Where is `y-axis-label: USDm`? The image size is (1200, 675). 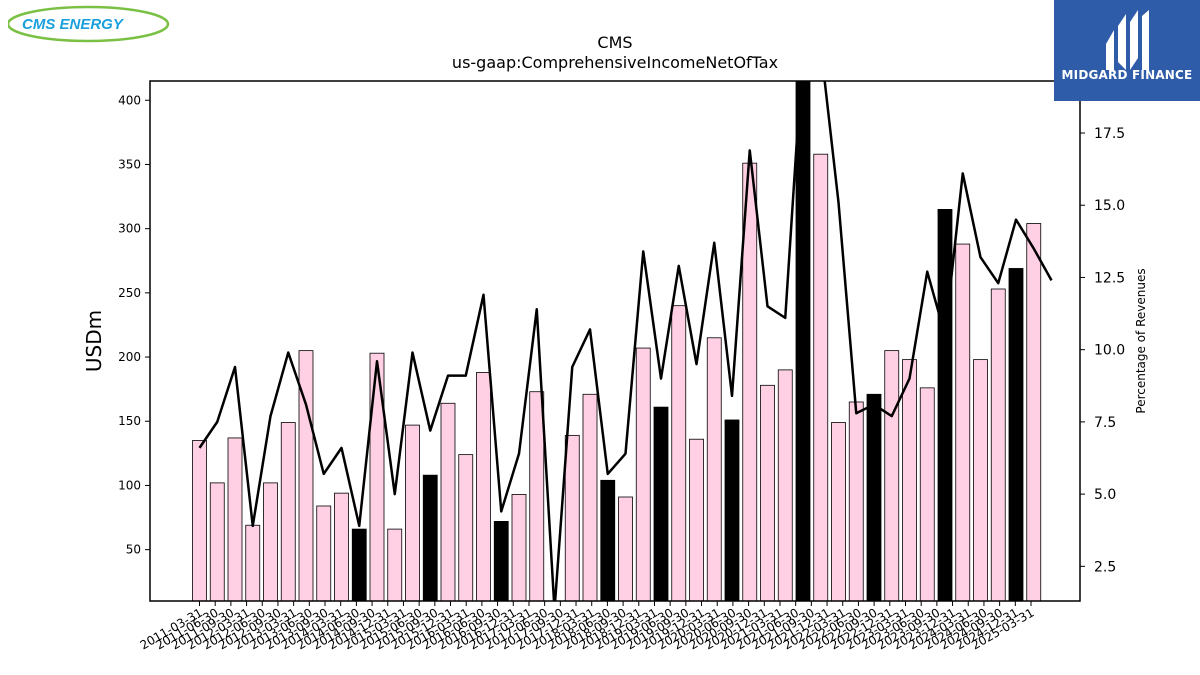
y-axis-label: USDm is located at coordinates (94, 341).